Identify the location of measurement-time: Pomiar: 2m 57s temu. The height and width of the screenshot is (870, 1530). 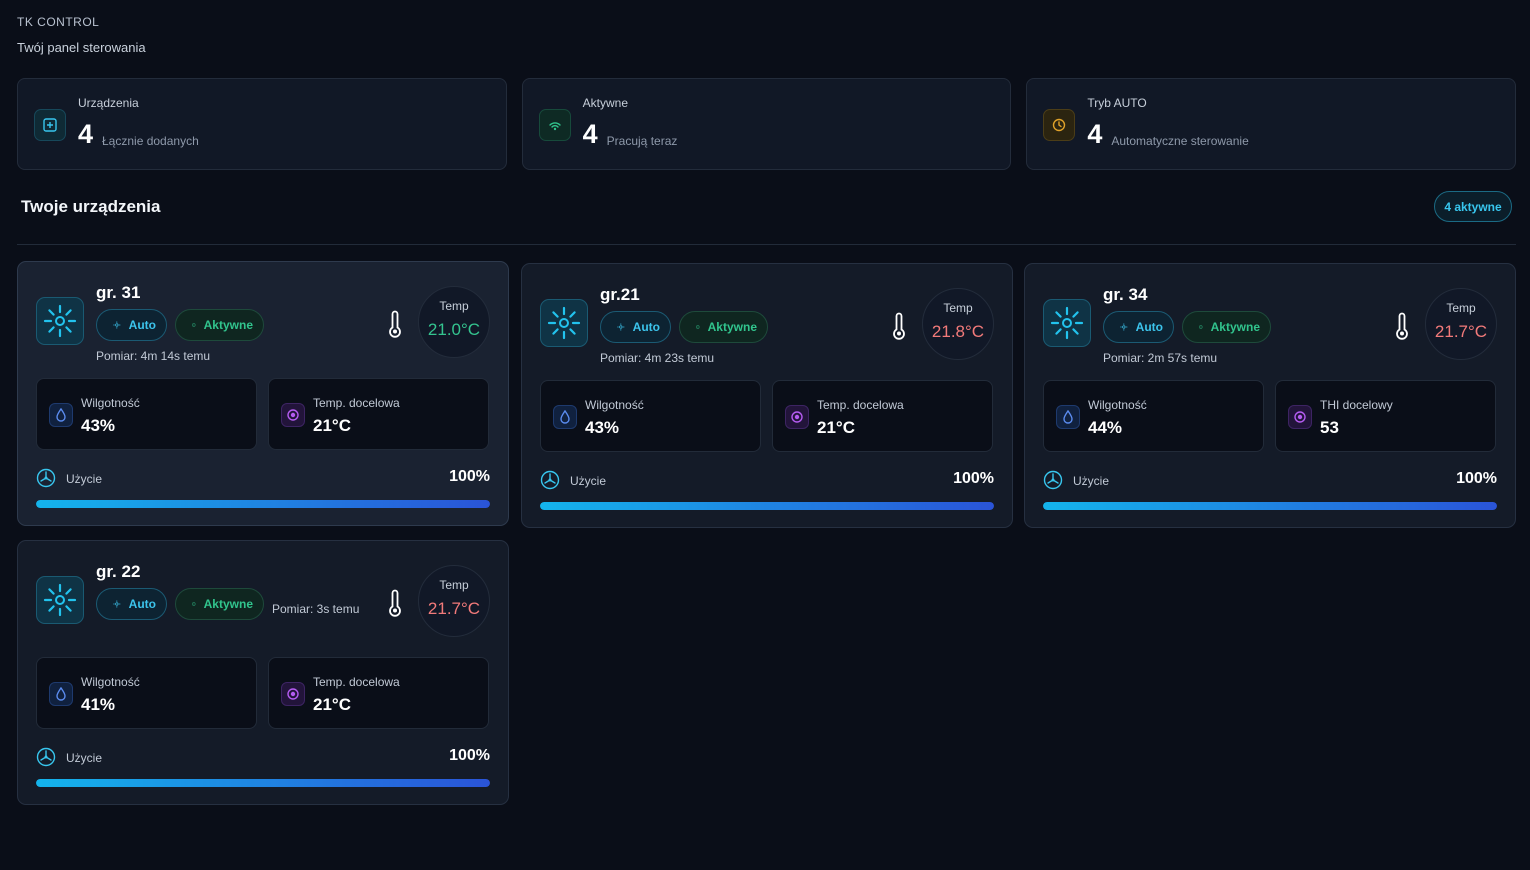
(1160, 358).